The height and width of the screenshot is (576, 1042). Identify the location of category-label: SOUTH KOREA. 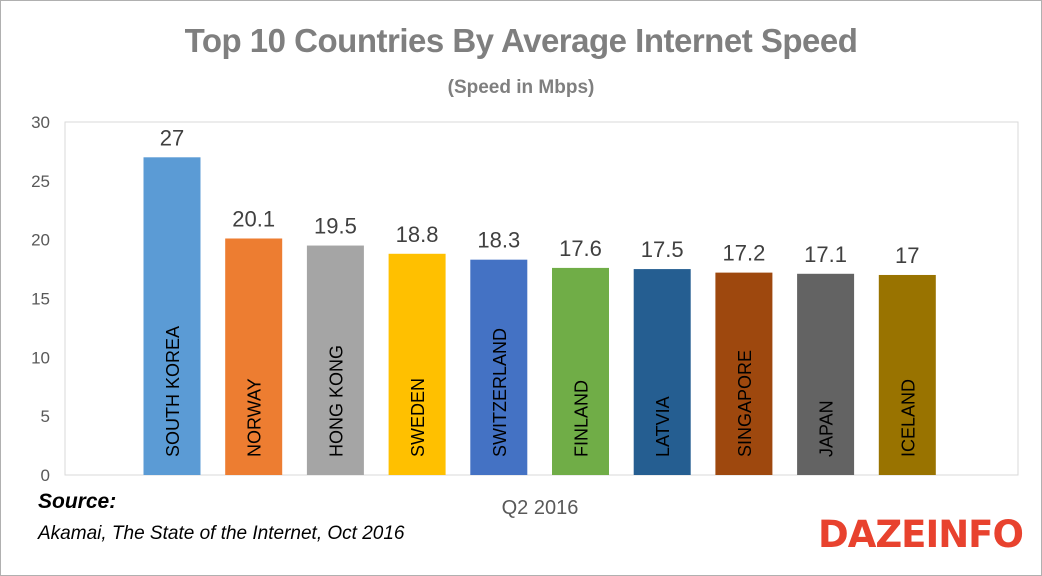
(173, 391).